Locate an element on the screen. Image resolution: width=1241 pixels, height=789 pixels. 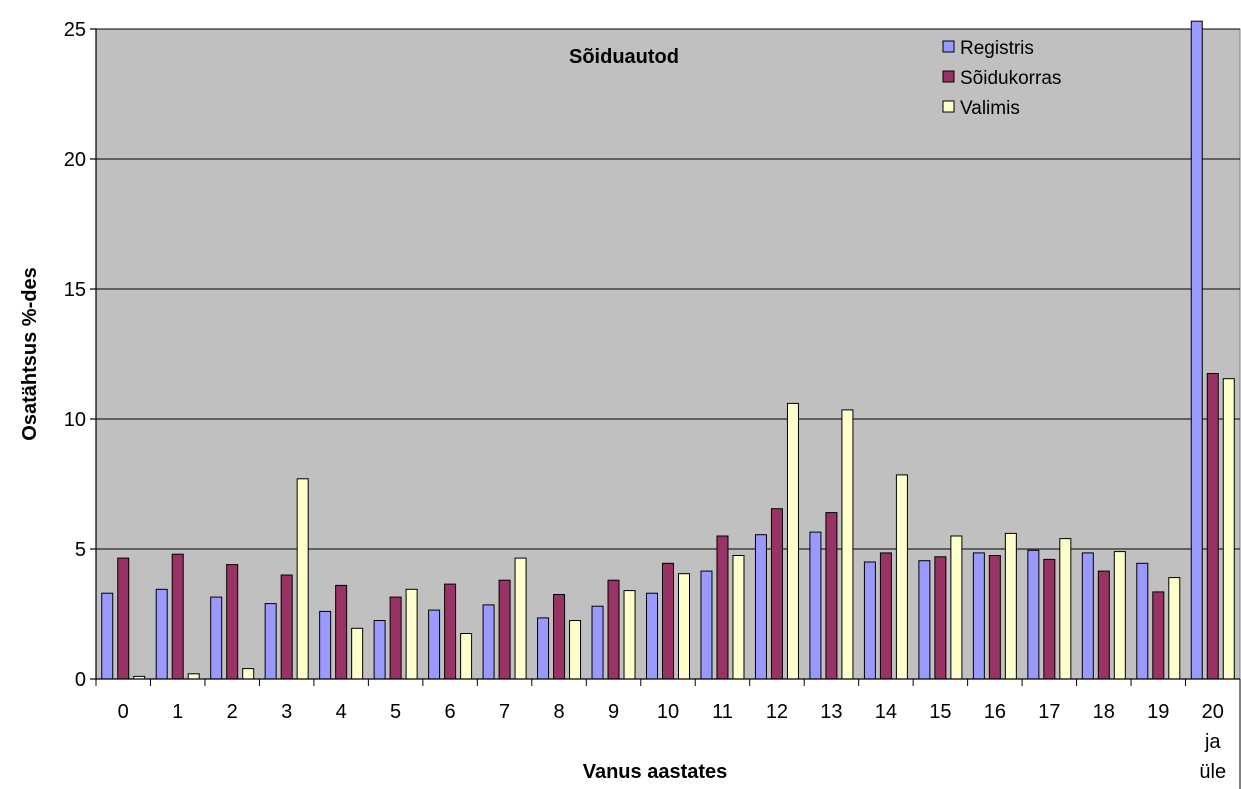
x-tick-label: ja is located at coordinates (1212, 742).